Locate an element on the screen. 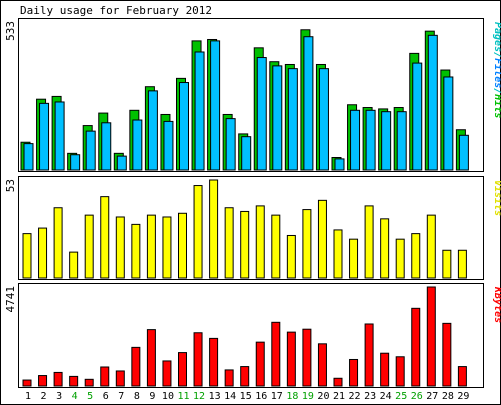  x-tick-label-27: 27 is located at coordinates (432, 396).